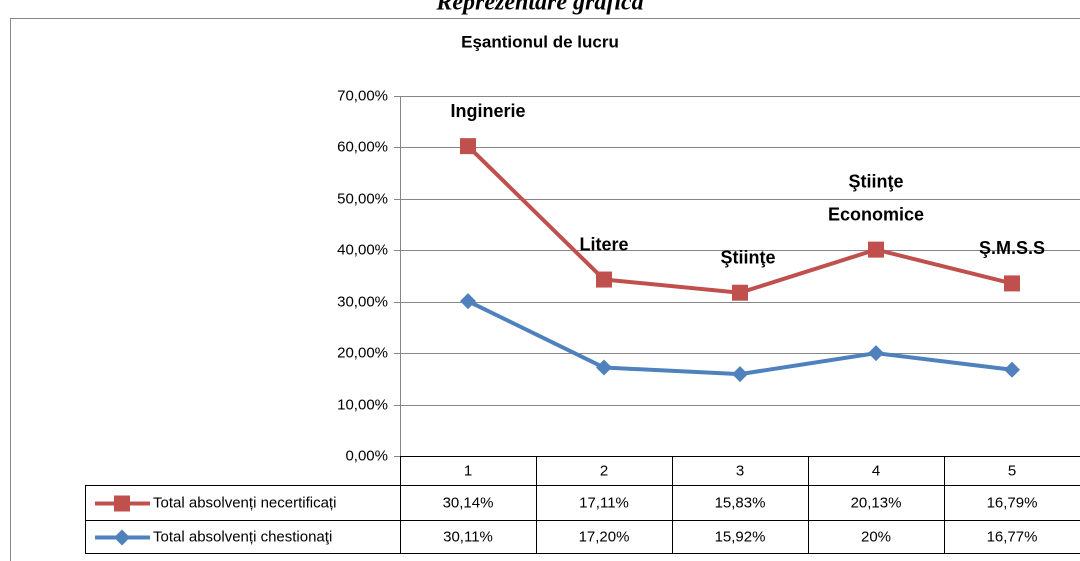 The height and width of the screenshot is (561, 1080). What do you see at coordinates (740, 470) in the screenshot?
I see `x-tick-label: 3` at bounding box center [740, 470].